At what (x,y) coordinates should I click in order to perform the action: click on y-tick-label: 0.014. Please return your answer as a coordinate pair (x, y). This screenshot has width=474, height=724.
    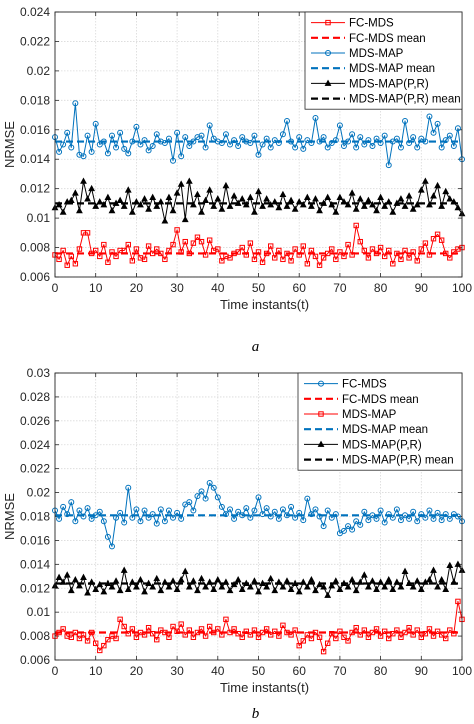
    Looking at the image, I should click on (35, 564).